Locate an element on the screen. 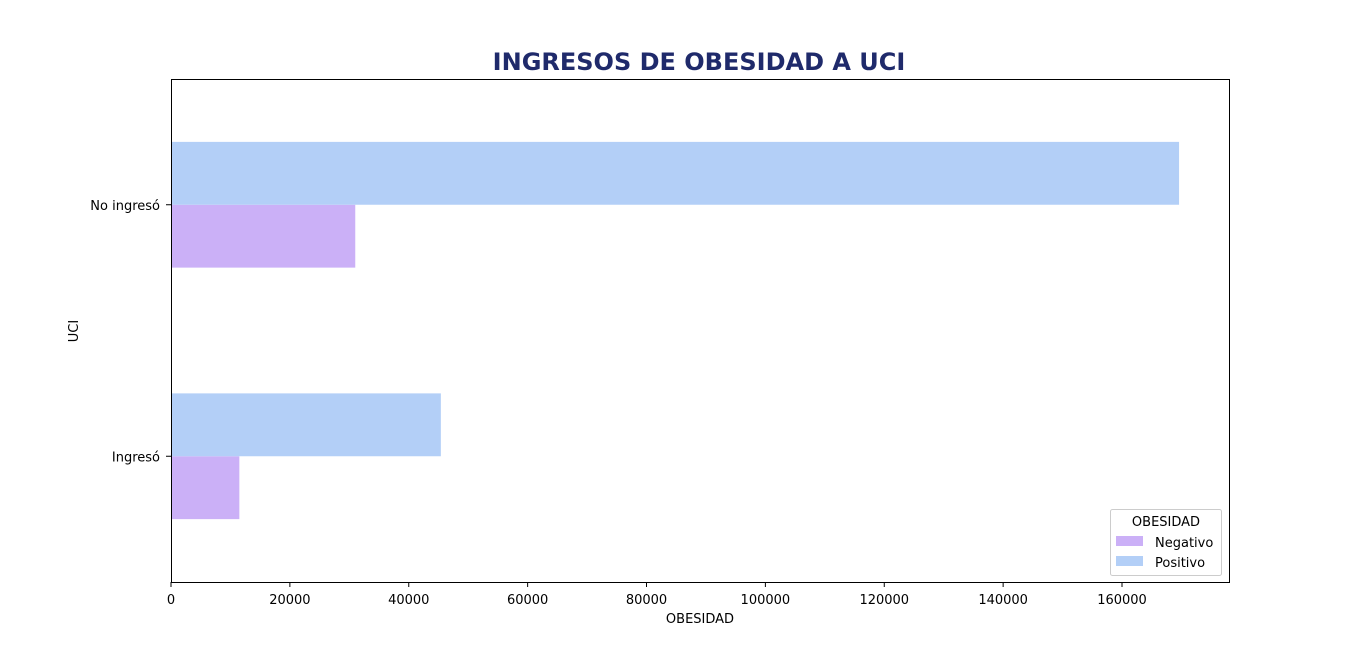 The height and width of the screenshot is (655, 1366). x-tick-label: 100000 is located at coordinates (766, 600).